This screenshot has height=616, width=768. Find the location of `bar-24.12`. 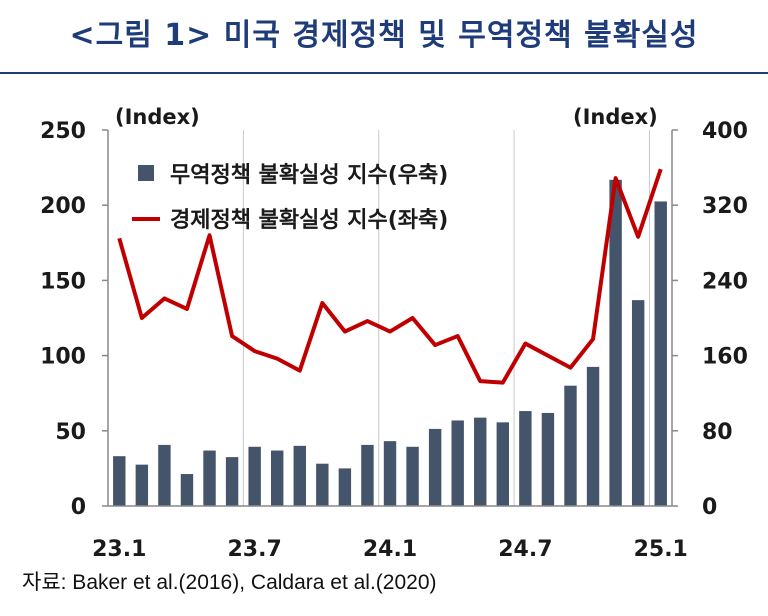

bar-24.12 is located at coordinates (638, 403).